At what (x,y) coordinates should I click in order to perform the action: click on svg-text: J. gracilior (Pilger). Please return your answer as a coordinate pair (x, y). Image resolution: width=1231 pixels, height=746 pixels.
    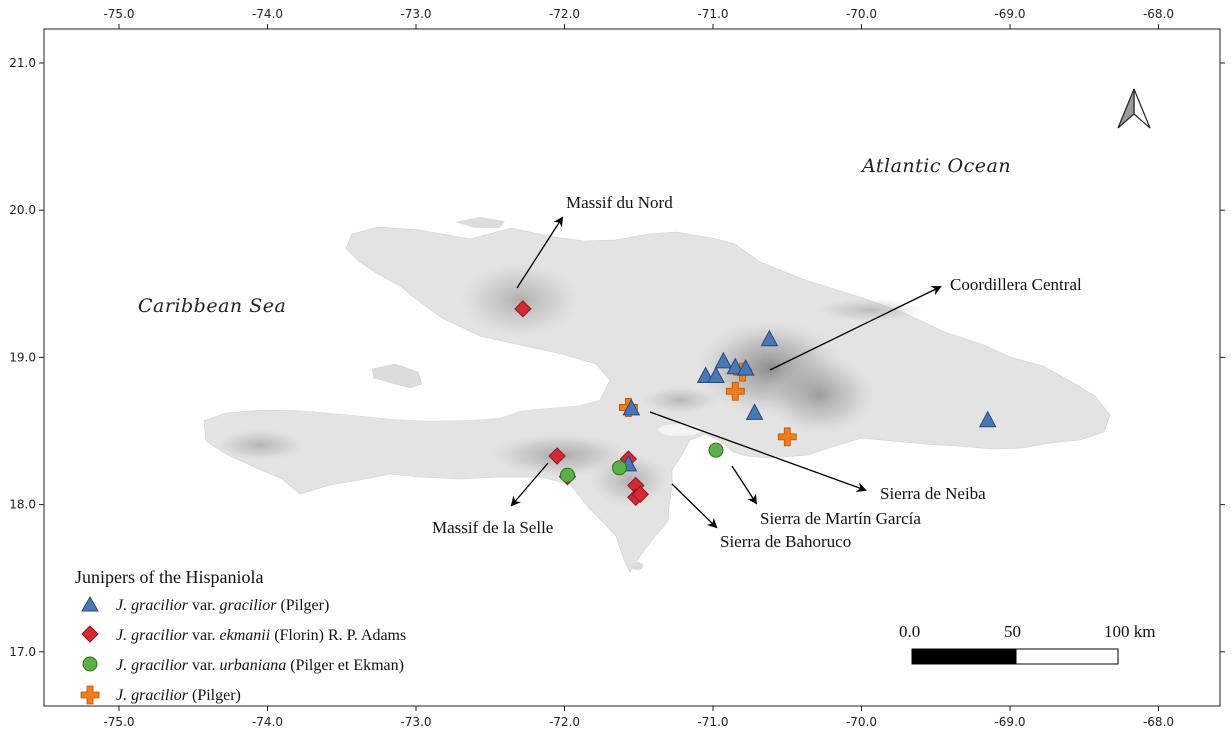
    Looking at the image, I should click on (178, 695).